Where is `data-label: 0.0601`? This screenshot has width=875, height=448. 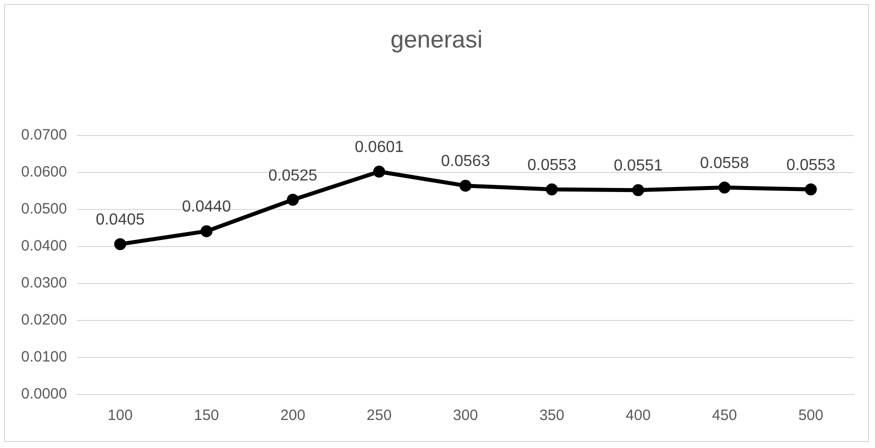 data-label: 0.0601 is located at coordinates (379, 147).